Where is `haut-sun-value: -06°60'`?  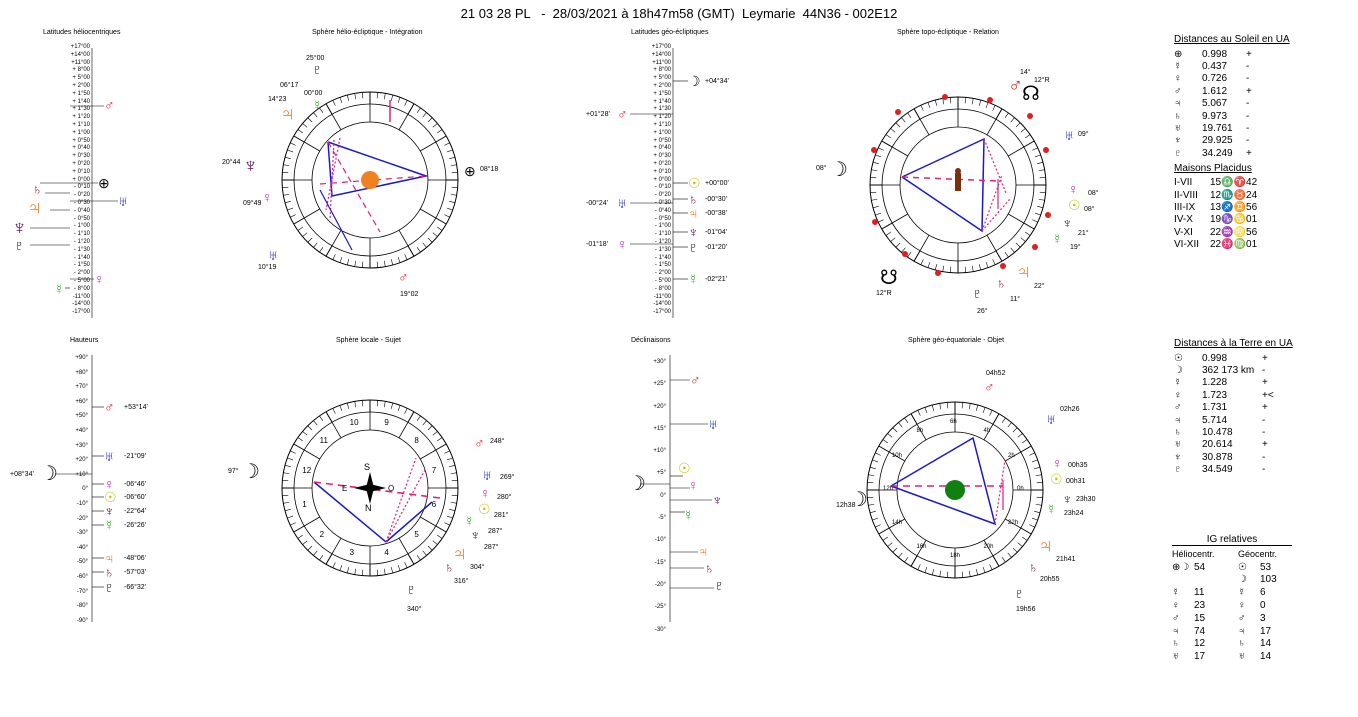 haut-sun-value: -06°60' is located at coordinates (135, 497).